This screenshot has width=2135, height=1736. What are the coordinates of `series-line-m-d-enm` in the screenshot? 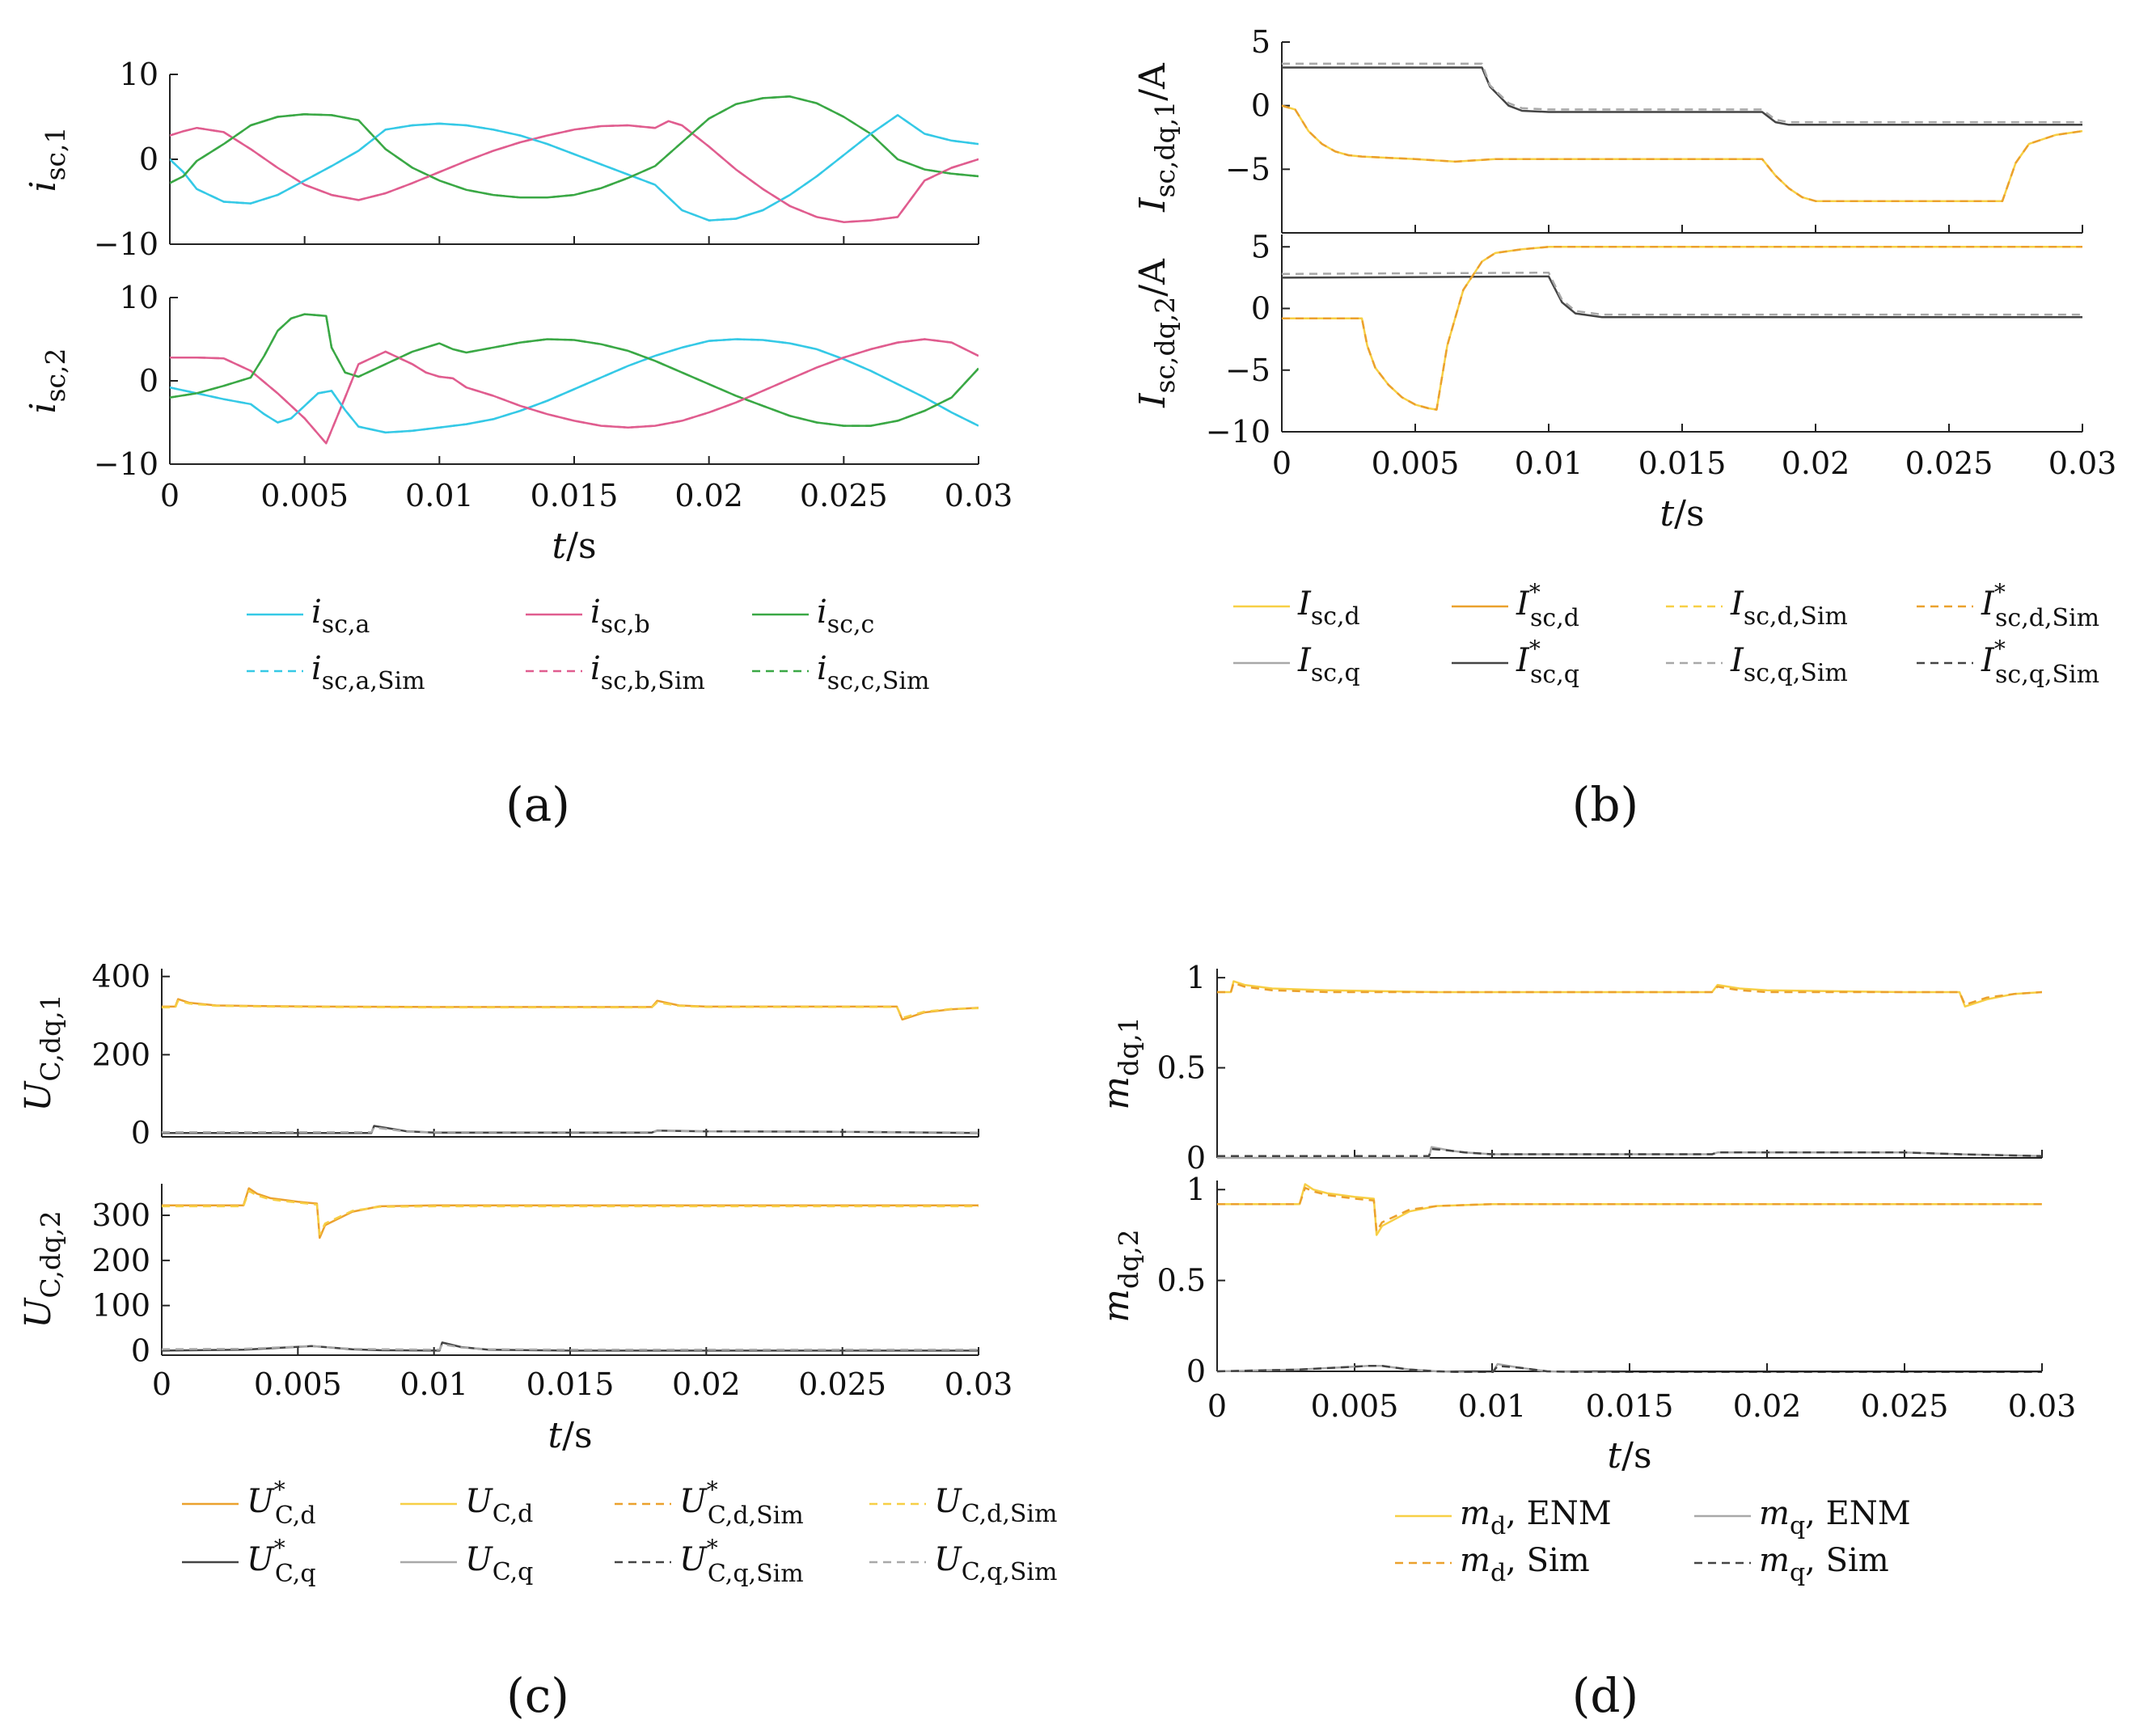 It's located at (1630, 994).